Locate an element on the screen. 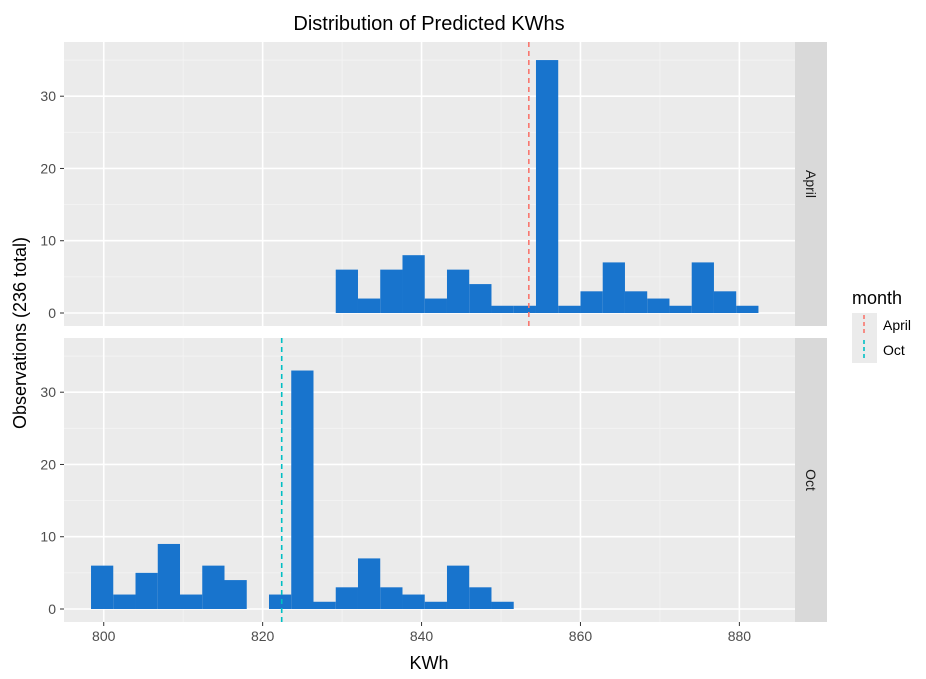  legend-title: month is located at coordinates (877, 298).